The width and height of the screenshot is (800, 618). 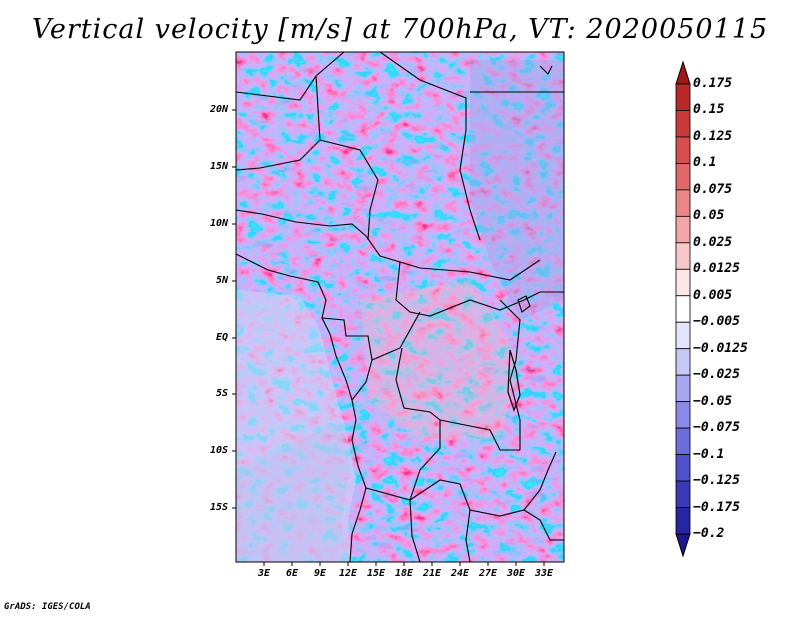 I want to click on colorbar, so click(x=683, y=309).